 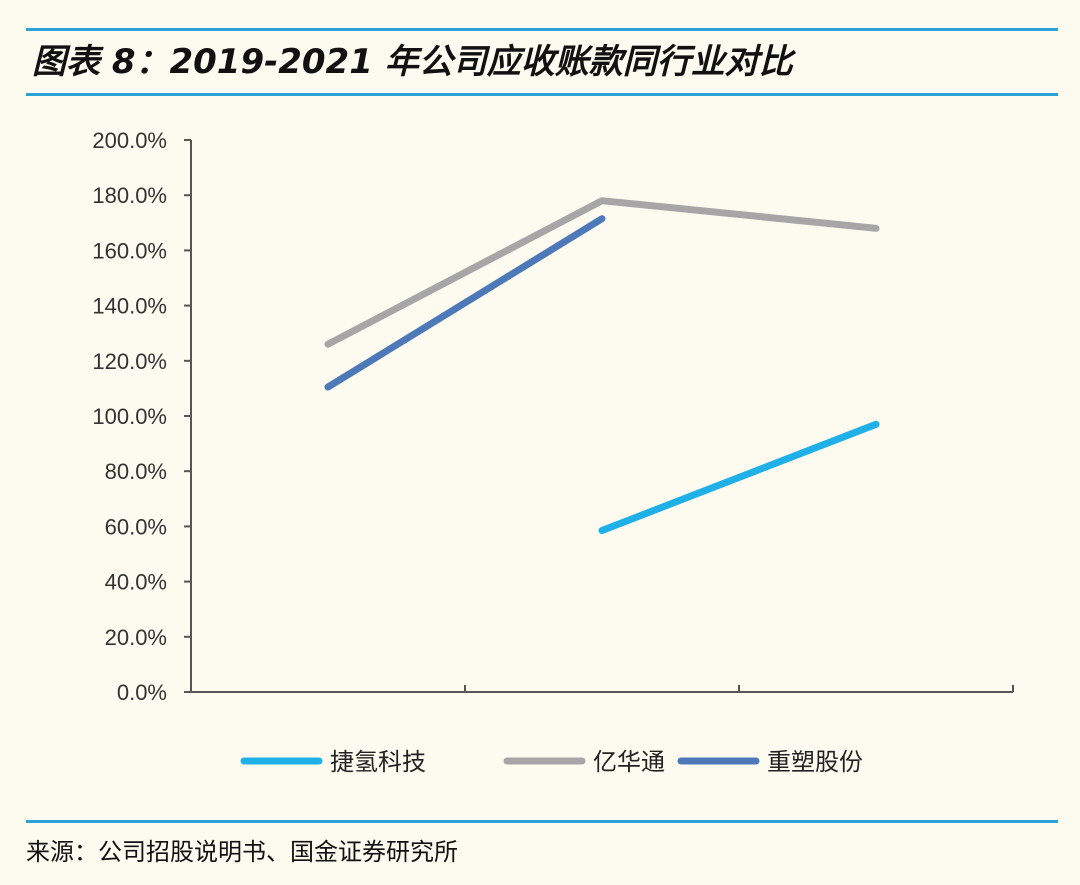 I want to click on y-tick-label: 180.0%, so click(x=129, y=195).